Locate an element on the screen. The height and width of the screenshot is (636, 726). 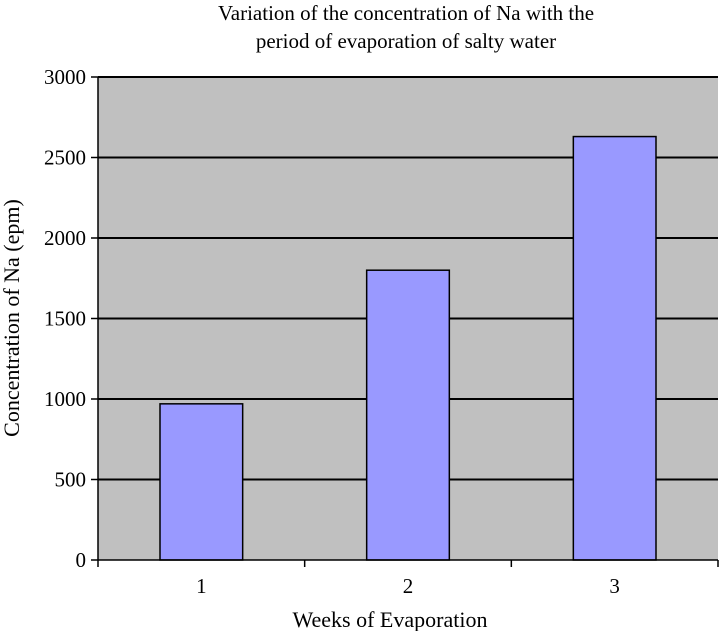
y-axis-label: Concentration of Na (epm) is located at coordinates (12, 318).